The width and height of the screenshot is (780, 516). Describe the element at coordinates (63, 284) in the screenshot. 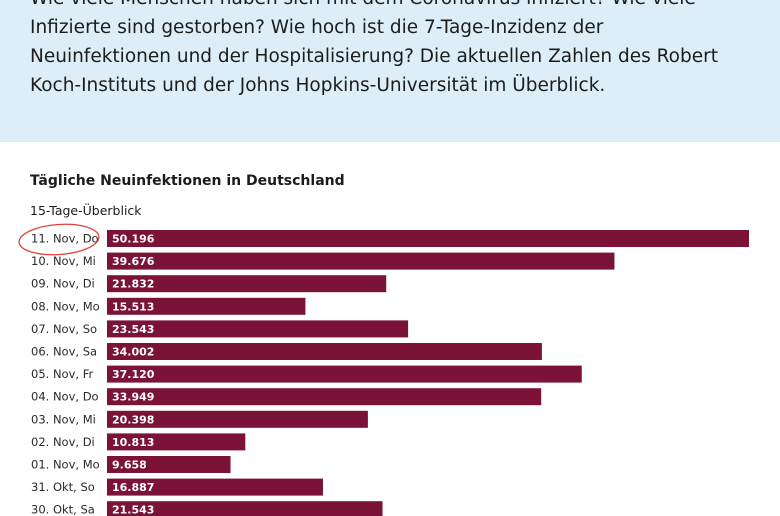

I see `category-label: 09. Nov, Di` at that location.